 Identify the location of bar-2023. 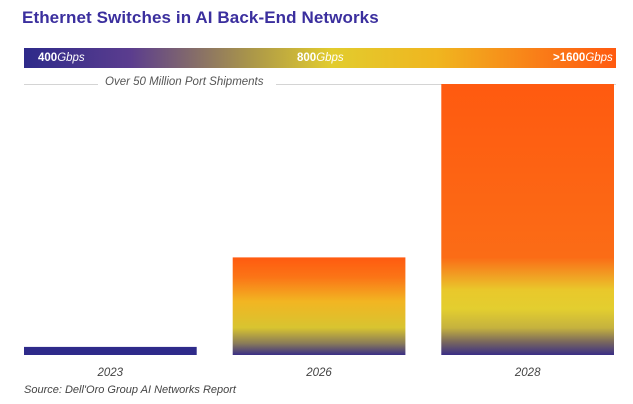
(110, 350).